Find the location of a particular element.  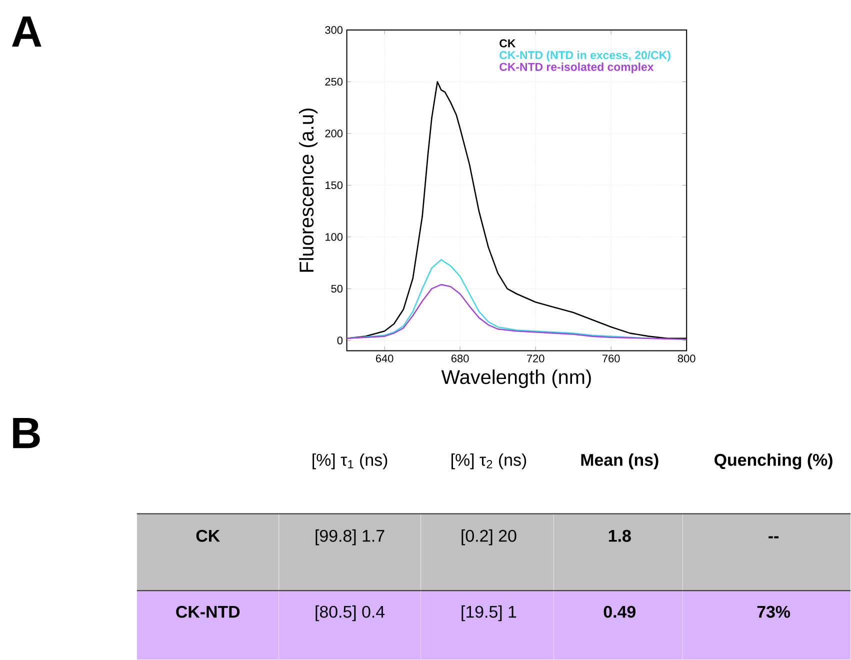

x-tick-label: 680 is located at coordinates (460, 358).